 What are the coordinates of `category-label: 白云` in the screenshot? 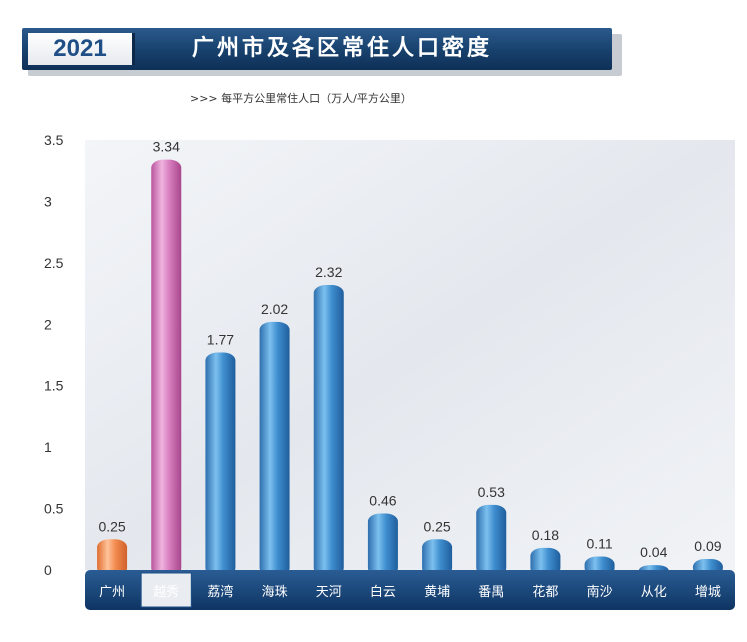 It's located at (383, 592).